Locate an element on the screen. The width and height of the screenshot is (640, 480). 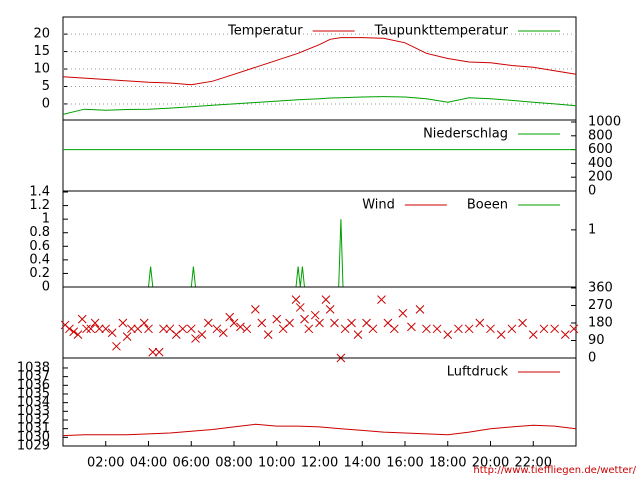
y2-tick-label: 1 is located at coordinates (592, 229).